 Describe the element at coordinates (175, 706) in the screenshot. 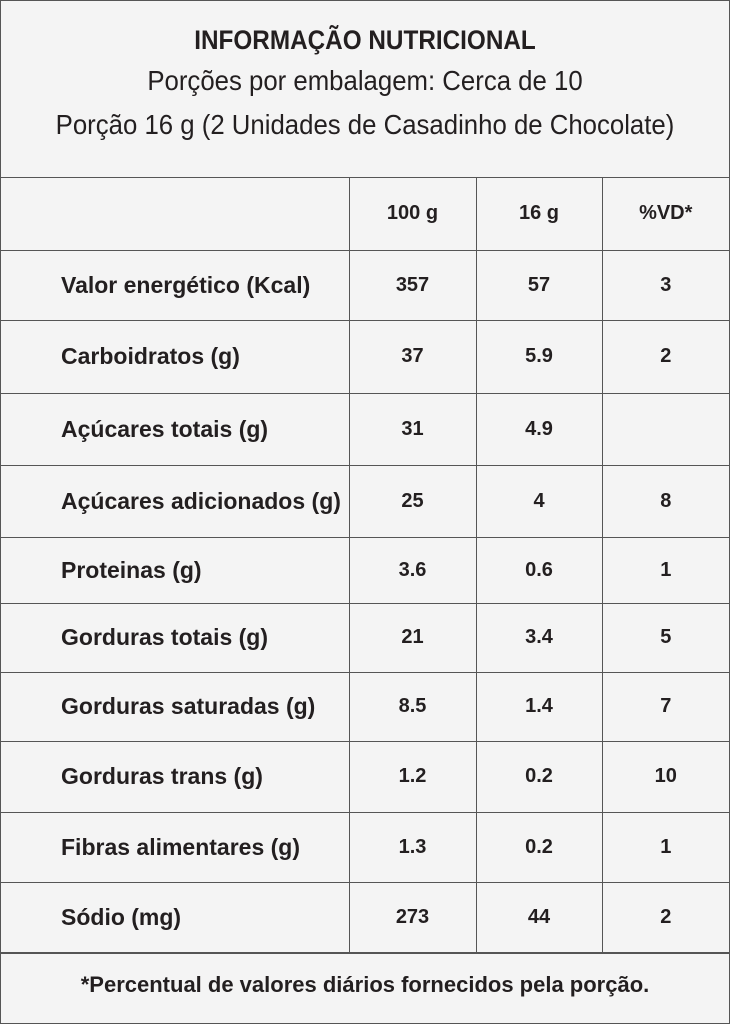

I see `nutrient-label: Gorduras saturadas (g)` at that location.